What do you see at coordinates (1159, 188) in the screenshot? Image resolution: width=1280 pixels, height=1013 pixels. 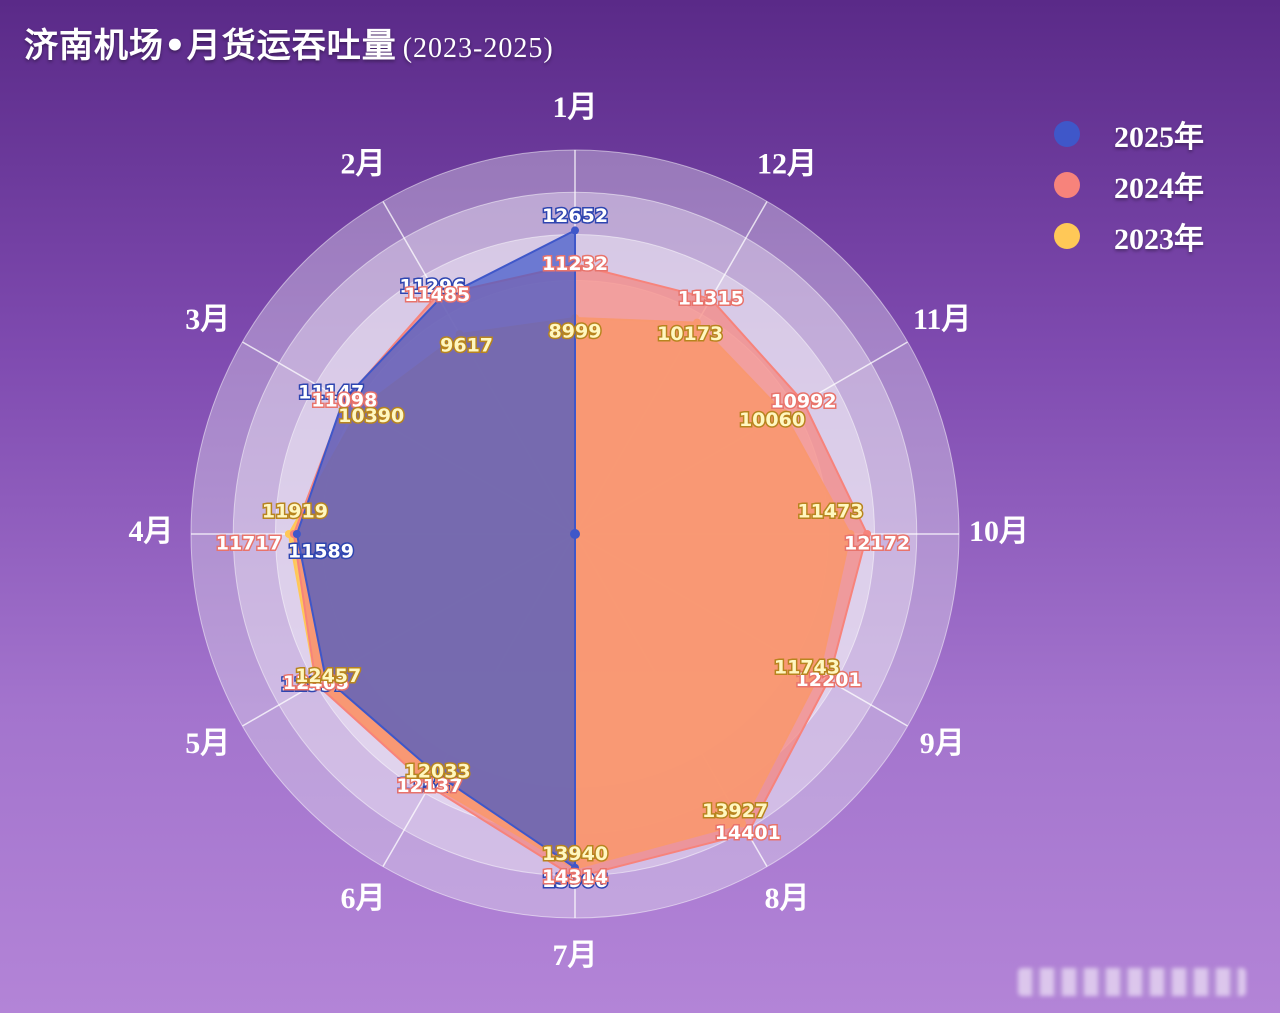 I see `legend-label-2024: 2024年` at bounding box center [1159, 188].